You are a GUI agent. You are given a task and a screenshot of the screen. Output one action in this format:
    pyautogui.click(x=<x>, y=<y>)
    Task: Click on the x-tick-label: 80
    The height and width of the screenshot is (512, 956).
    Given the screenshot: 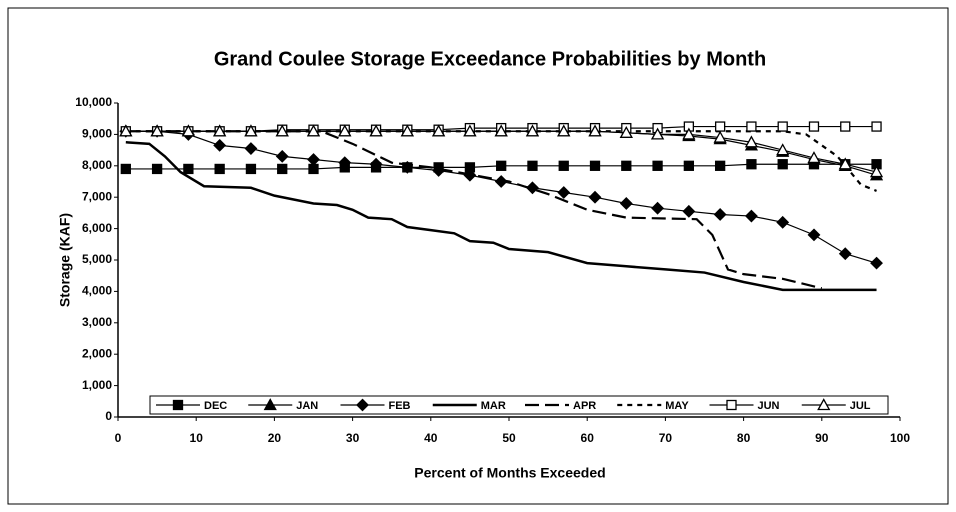 What is the action you would take?
    pyautogui.click(x=744, y=438)
    